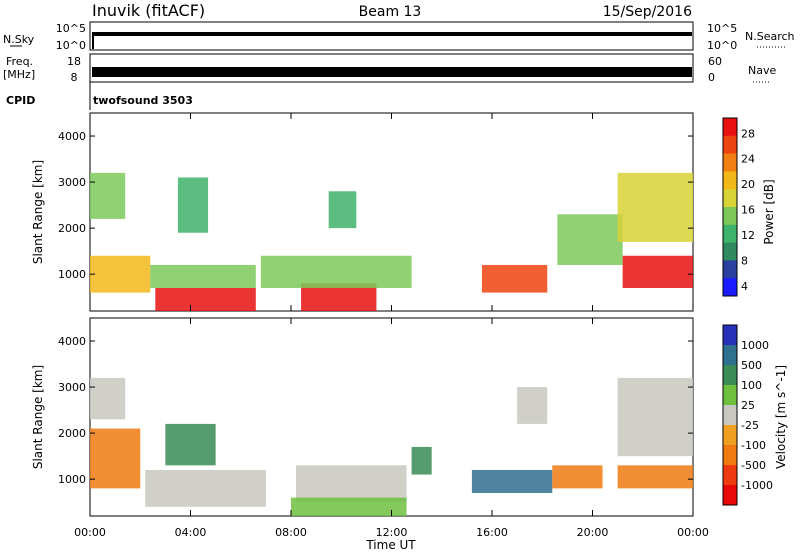  I want to click on velocity-colorbar-frame, so click(730, 415).